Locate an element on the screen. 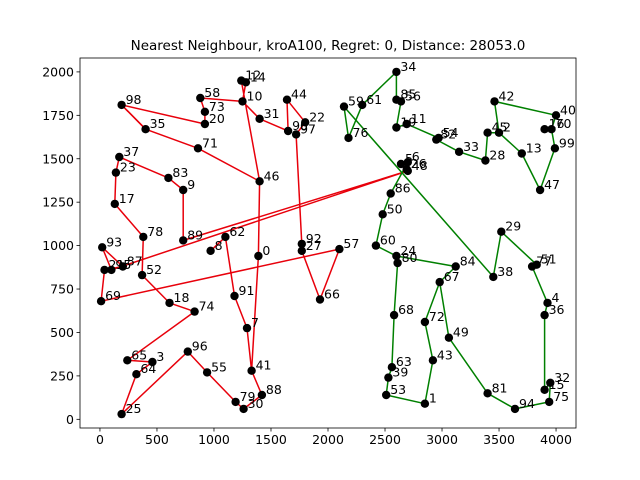 The image size is (640, 480). city-label-9: 9 is located at coordinates (191, 184).